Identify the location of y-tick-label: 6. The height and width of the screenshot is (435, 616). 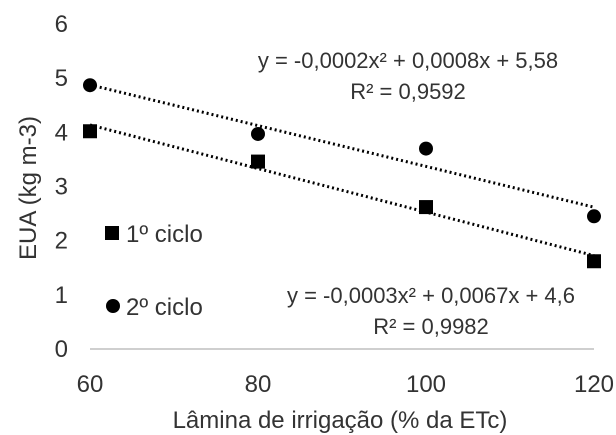
(61, 24).